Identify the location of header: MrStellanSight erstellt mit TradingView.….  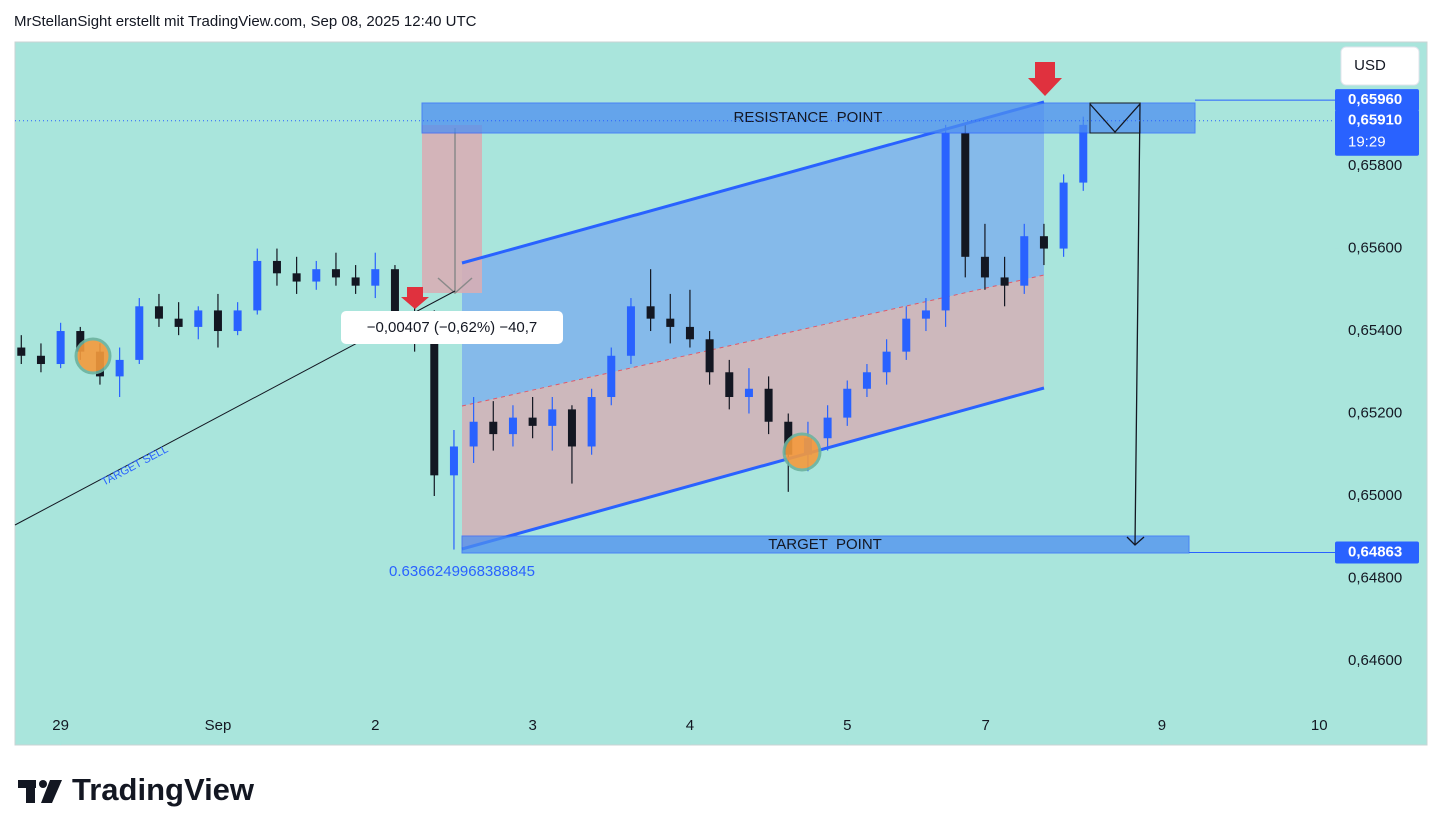
(245, 21).